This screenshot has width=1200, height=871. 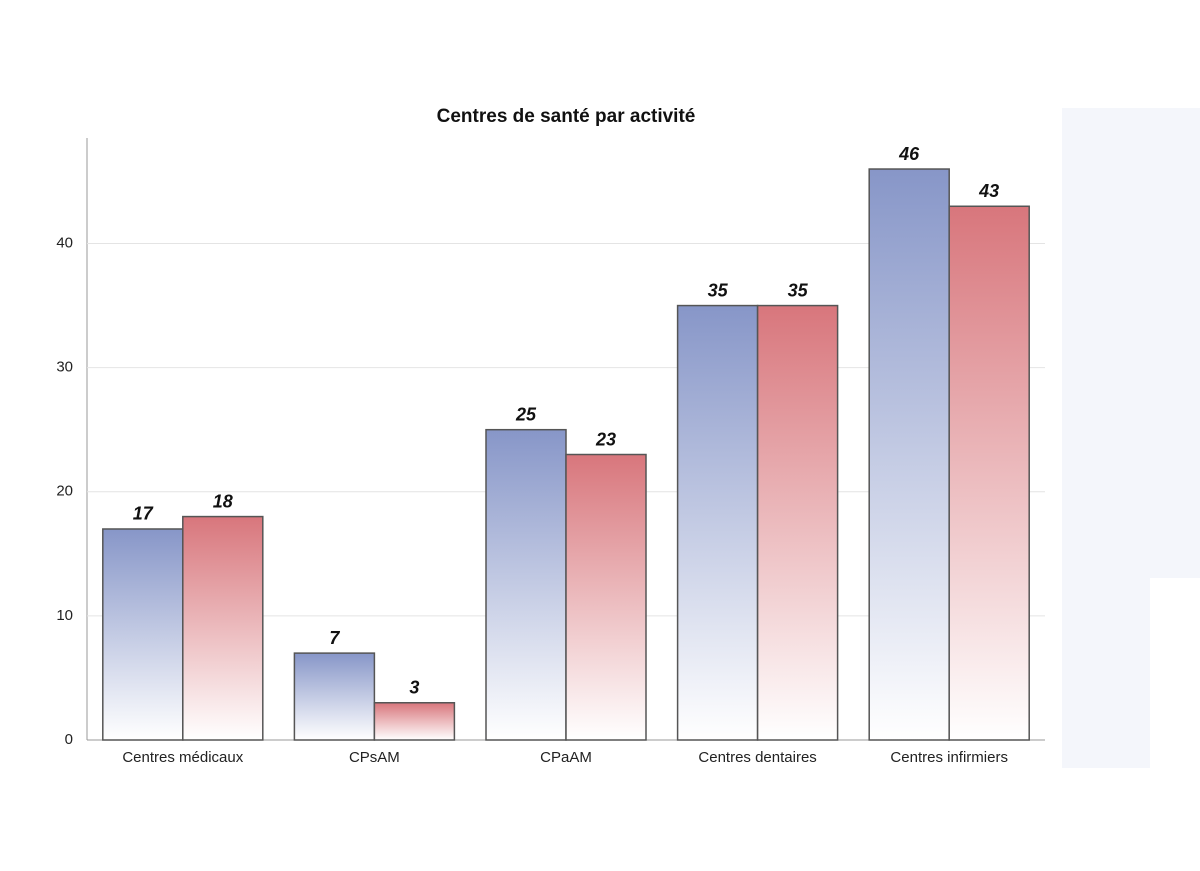 What do you see at coordinates (143, 514) in the screenshot?
I see `value-label: 17` at bounding box center [143, 514].